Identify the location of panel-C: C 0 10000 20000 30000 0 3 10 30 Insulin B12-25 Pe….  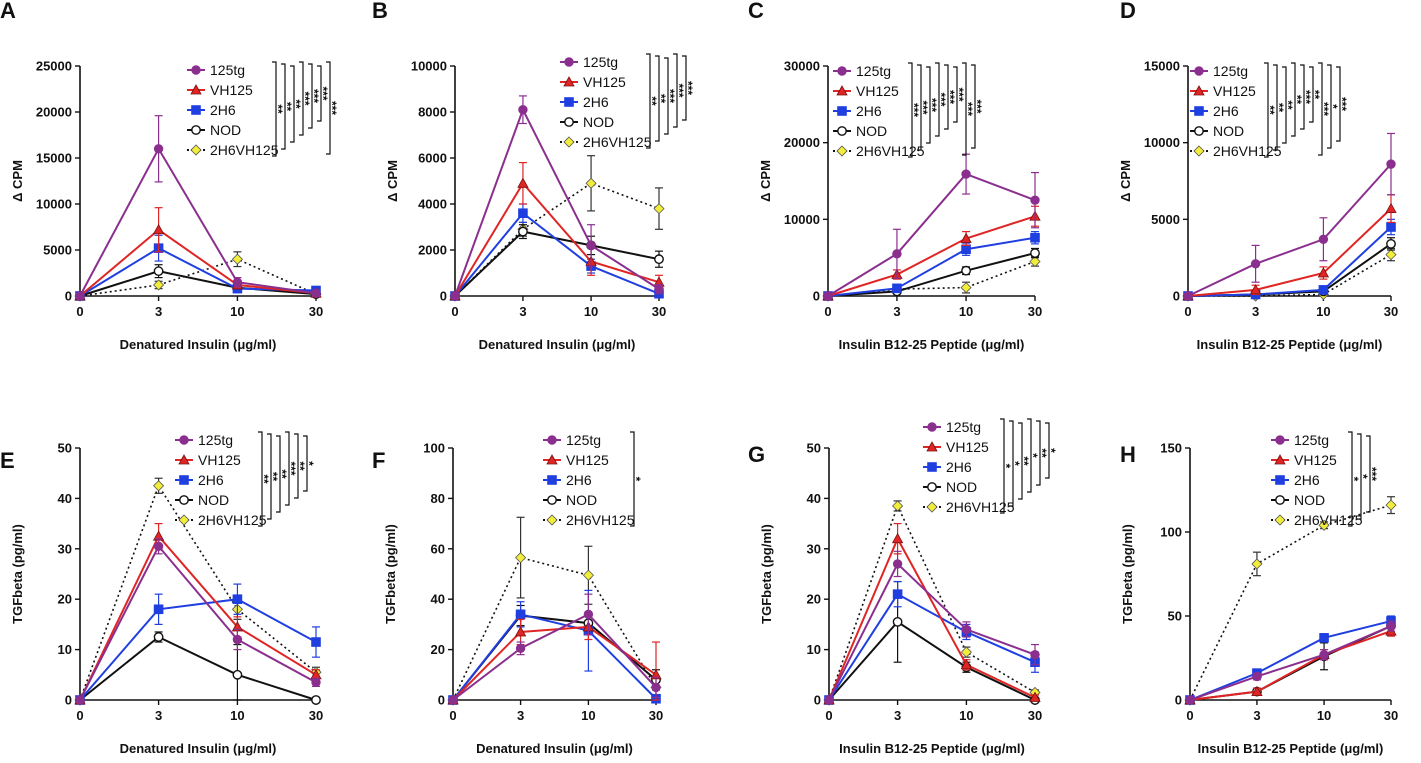
(895, 176).